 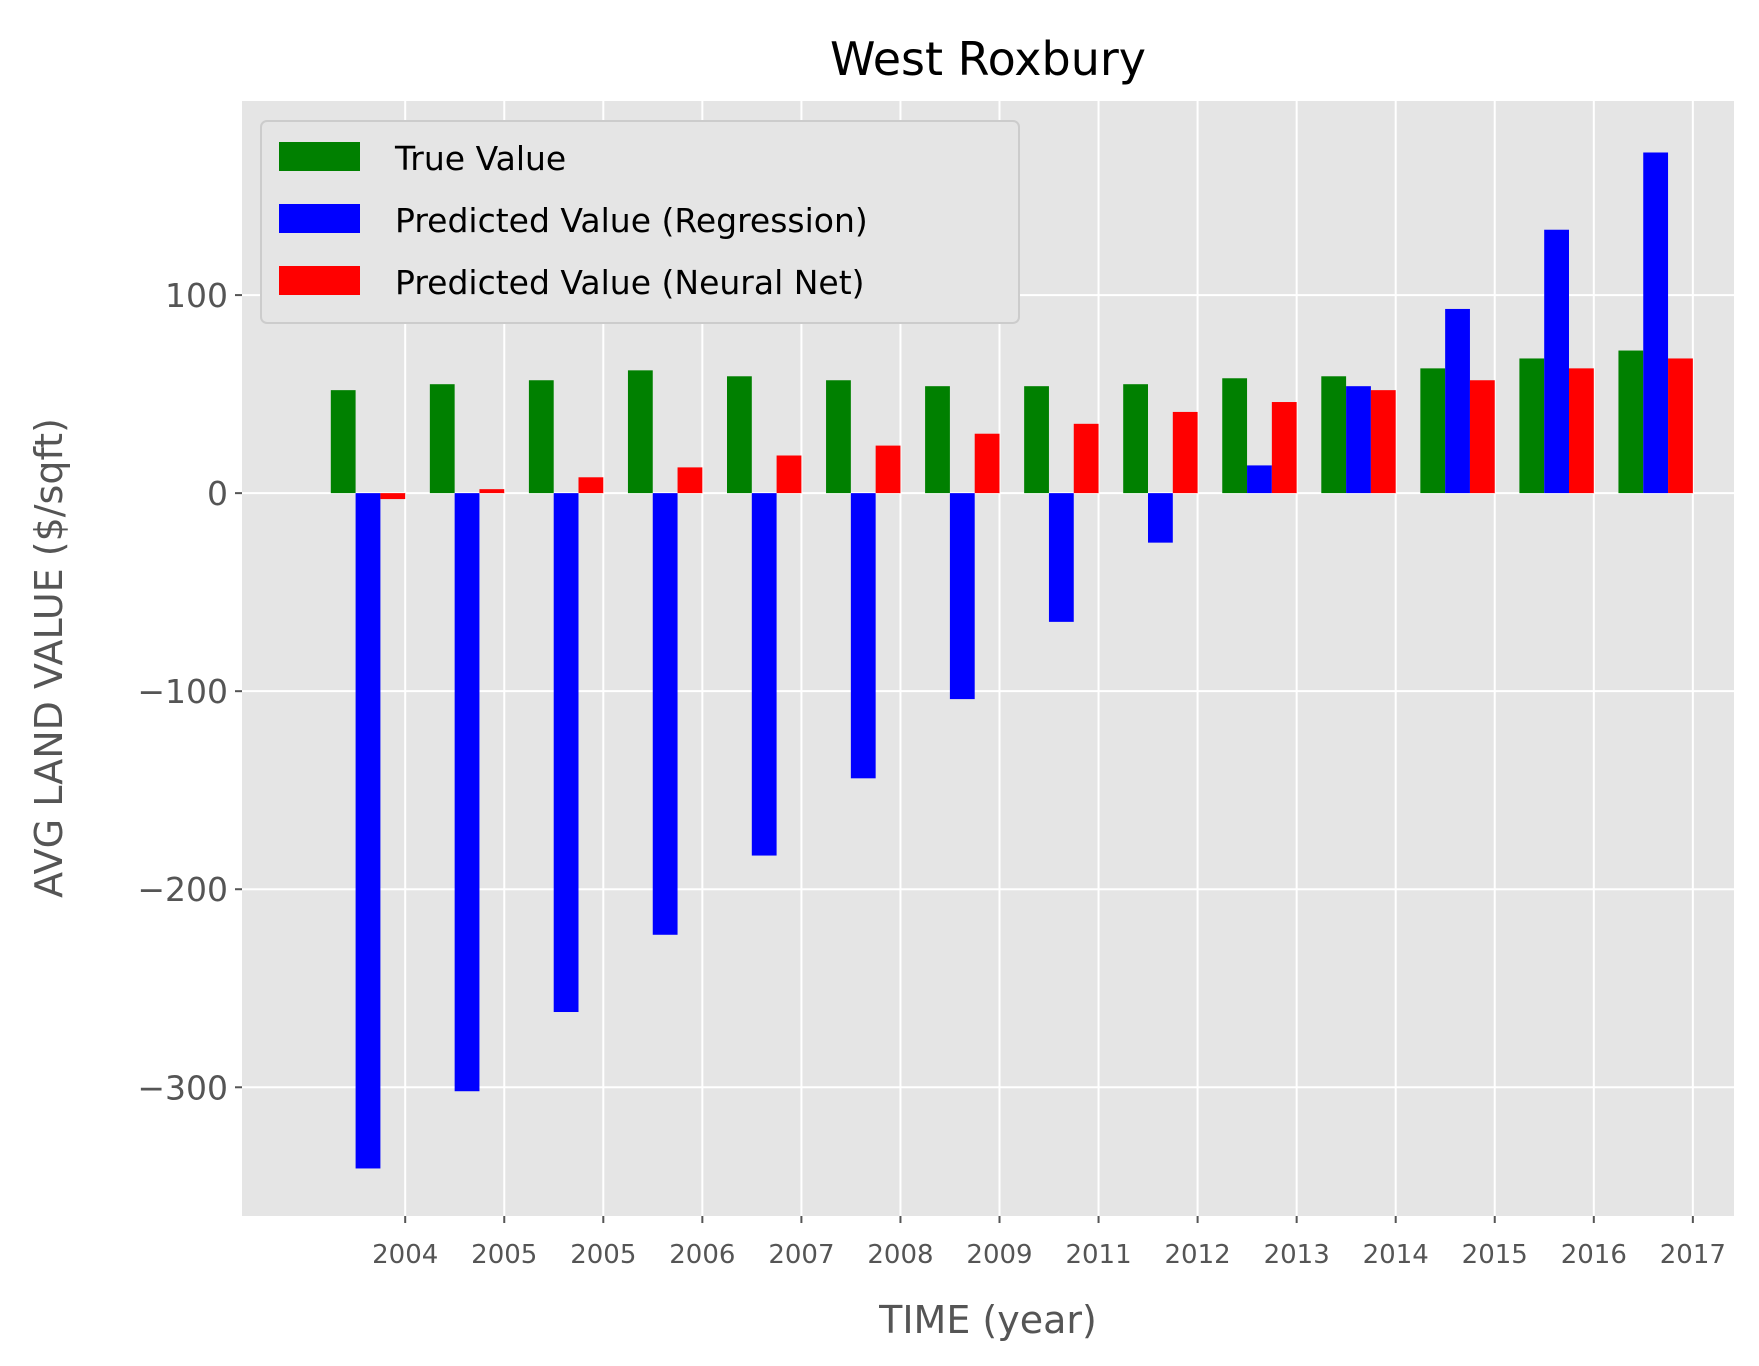 I want to click on x-tick-label: 2012, so click(x=1198, y=1255).